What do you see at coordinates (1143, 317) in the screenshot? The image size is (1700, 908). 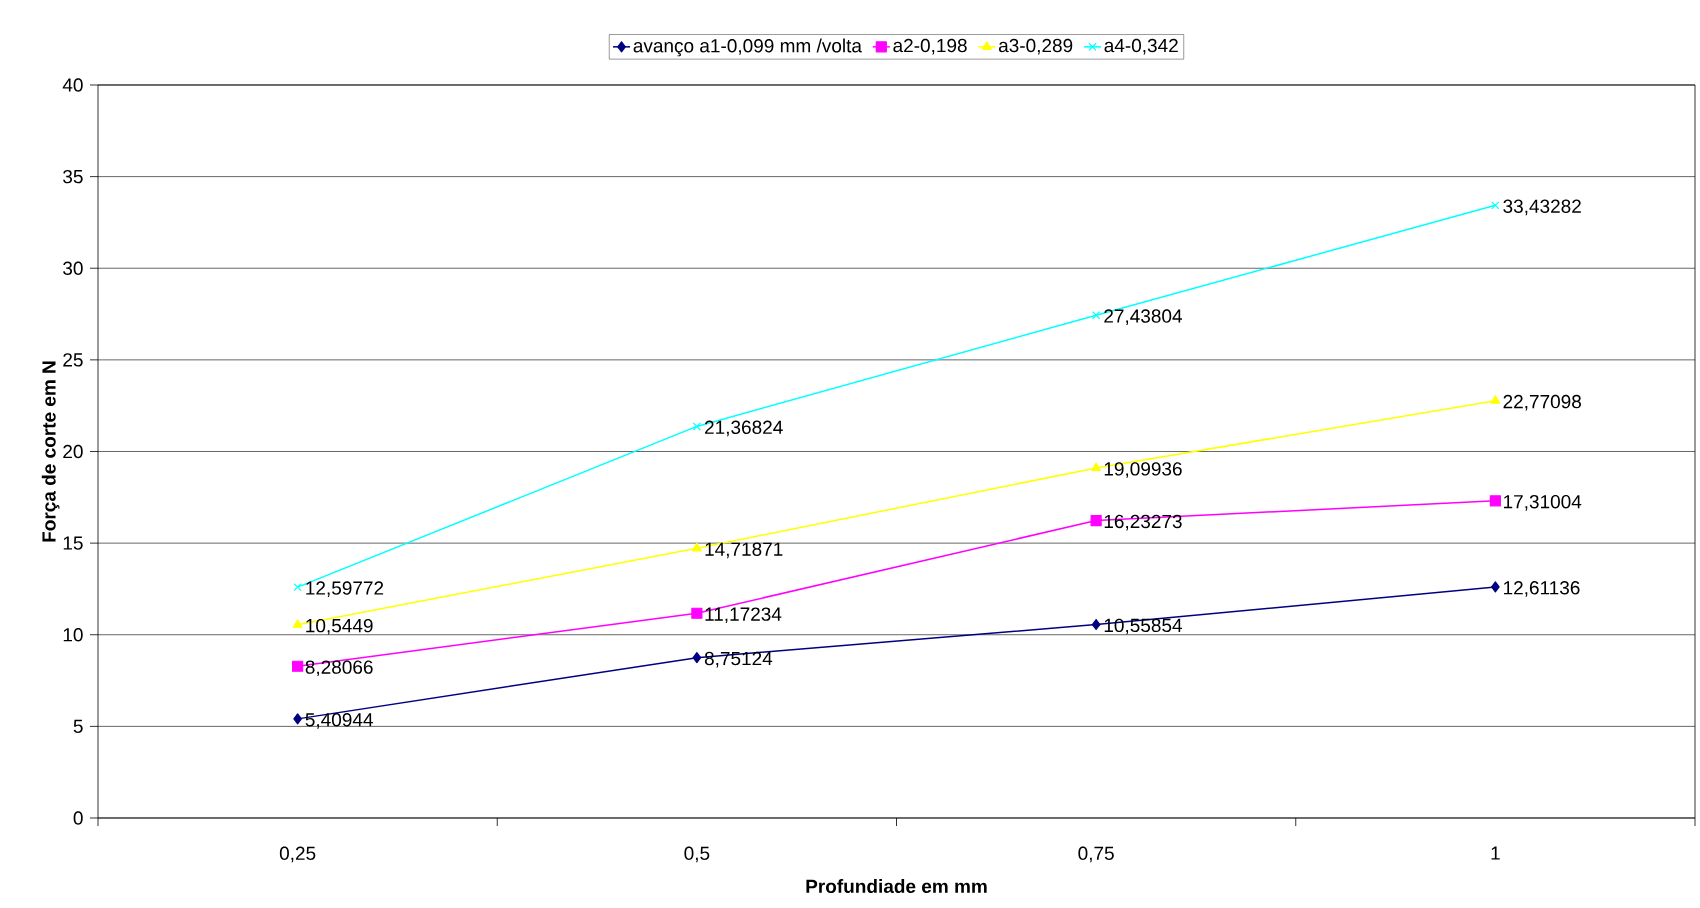 I see `data-label: 27,43804` at bounding box center [1143, 317].